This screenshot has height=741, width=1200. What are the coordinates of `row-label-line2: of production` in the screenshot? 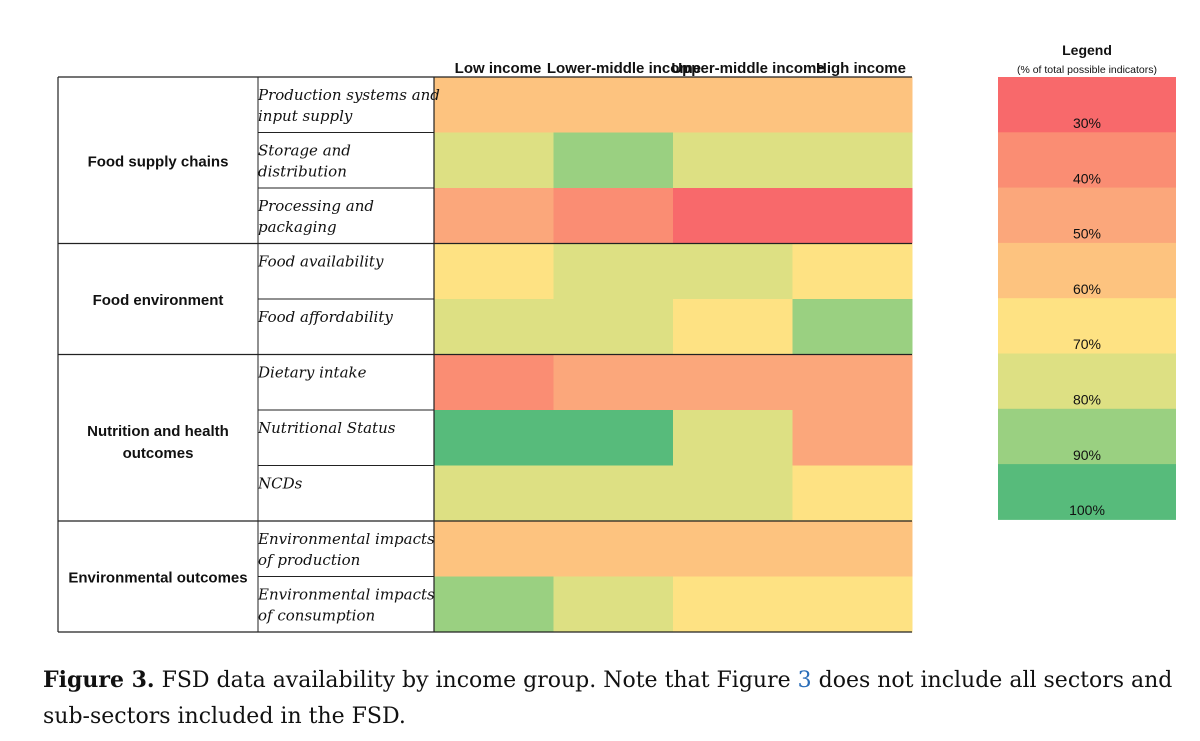 It's located at (309, 560).